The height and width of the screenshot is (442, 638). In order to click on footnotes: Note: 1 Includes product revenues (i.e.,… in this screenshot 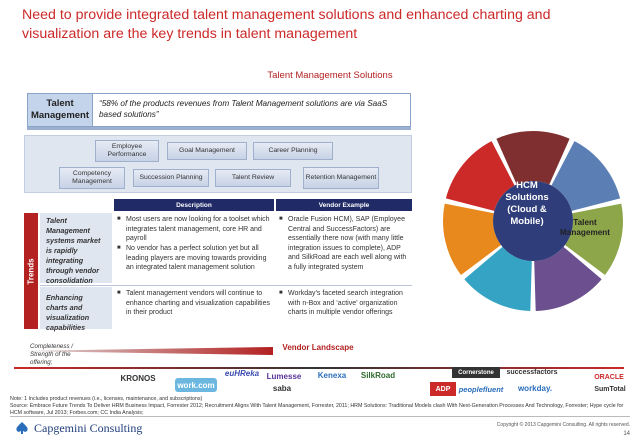, I will do `click(320, 406)`.